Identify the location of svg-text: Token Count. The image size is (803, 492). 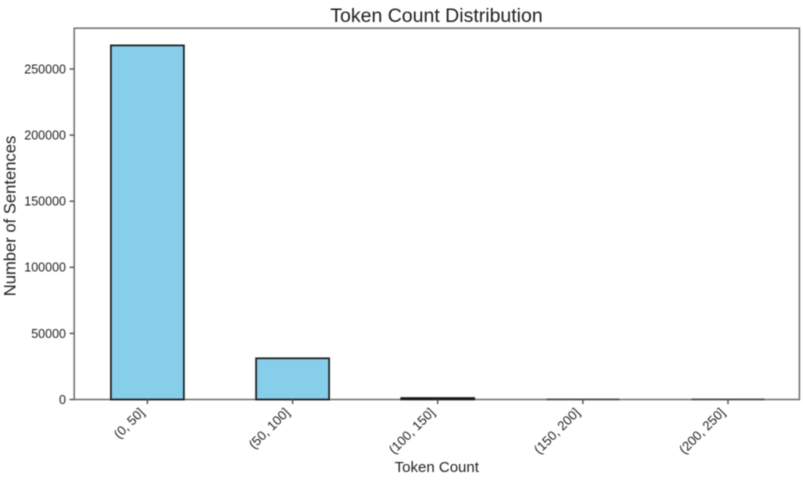
(437, 467).